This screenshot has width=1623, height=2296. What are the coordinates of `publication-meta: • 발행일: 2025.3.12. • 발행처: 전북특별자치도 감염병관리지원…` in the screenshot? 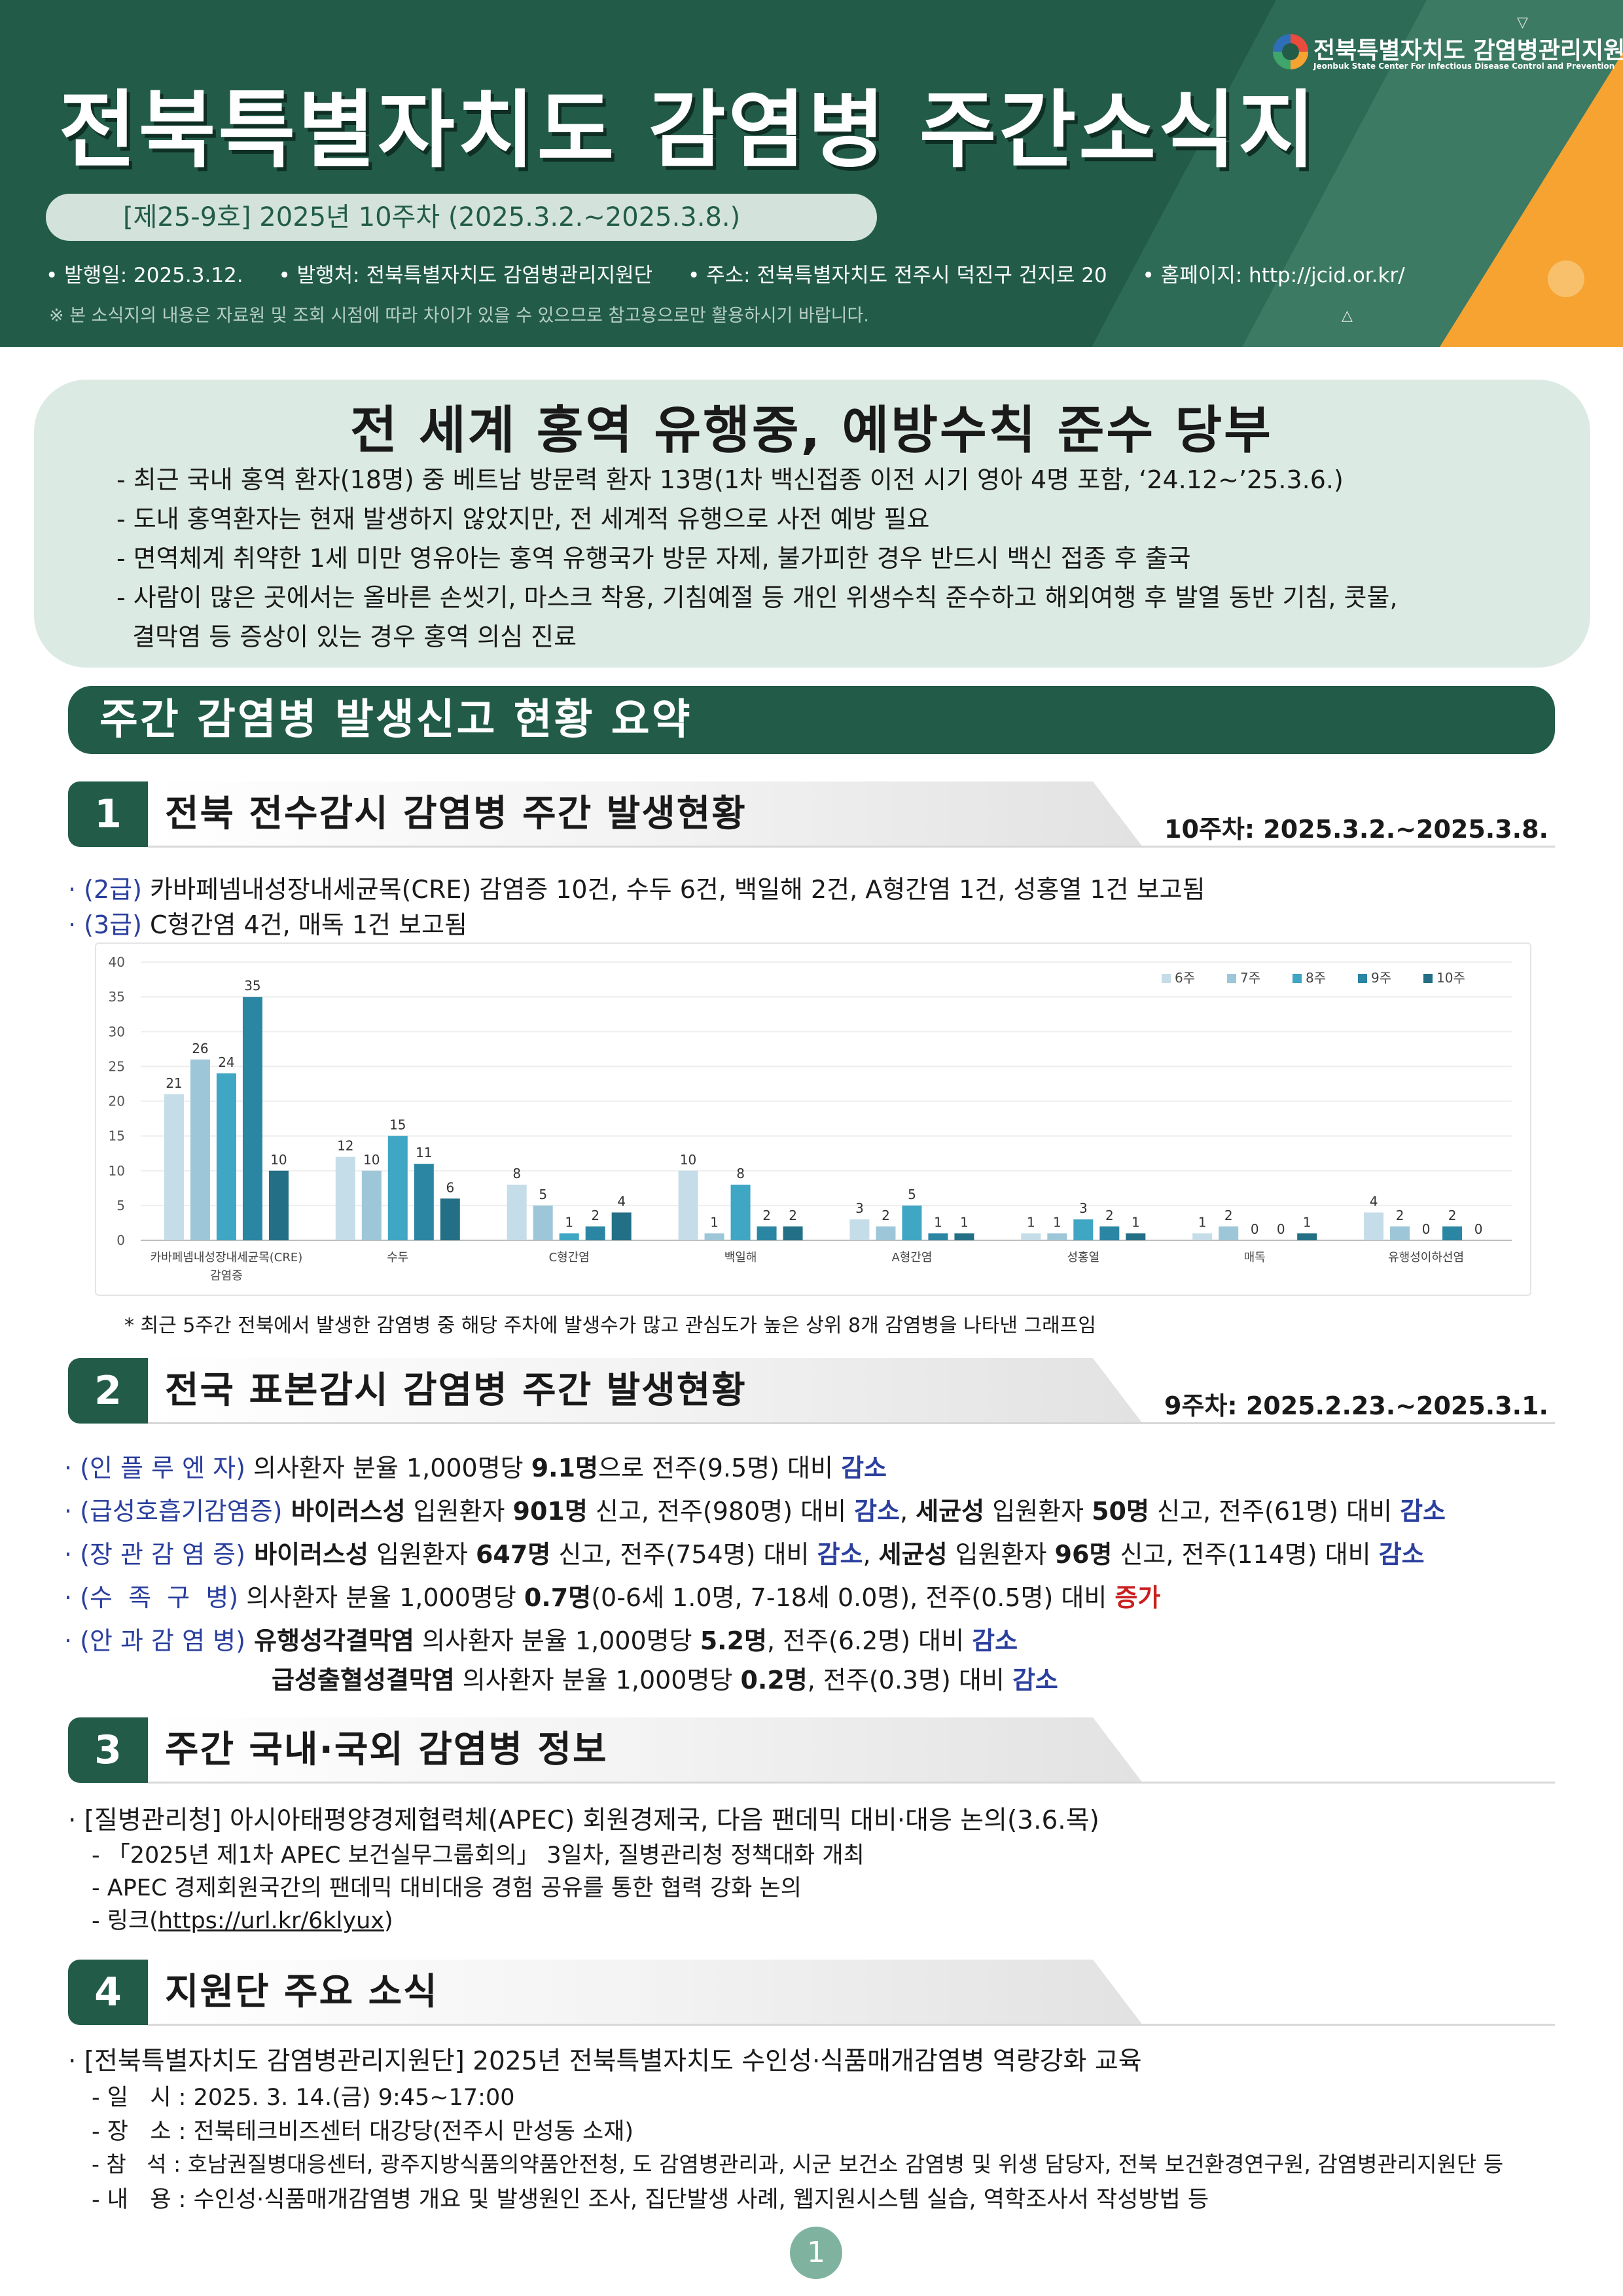 It's located at (740, 273).